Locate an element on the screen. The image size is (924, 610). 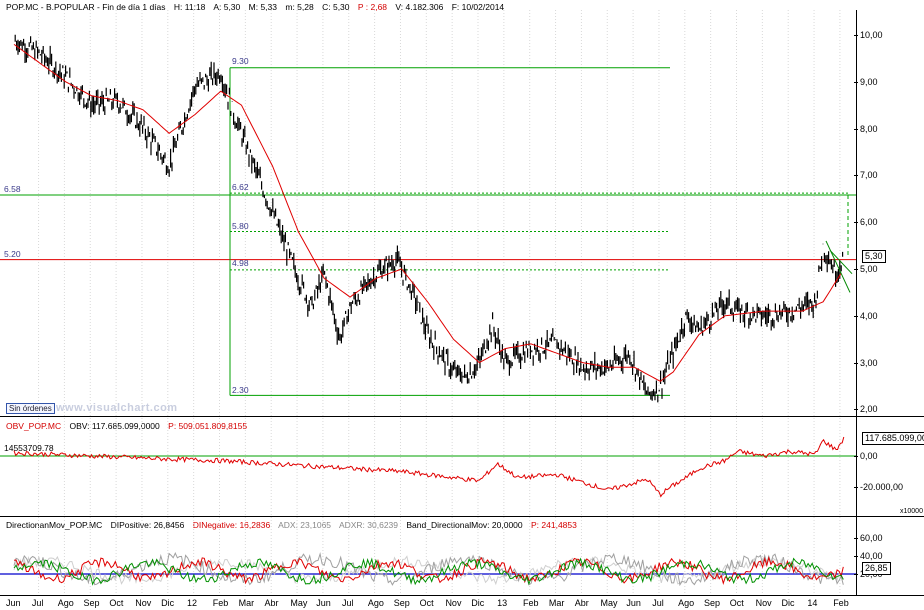
price-tick-1: 10,00 is located at coordinates (868, 35).